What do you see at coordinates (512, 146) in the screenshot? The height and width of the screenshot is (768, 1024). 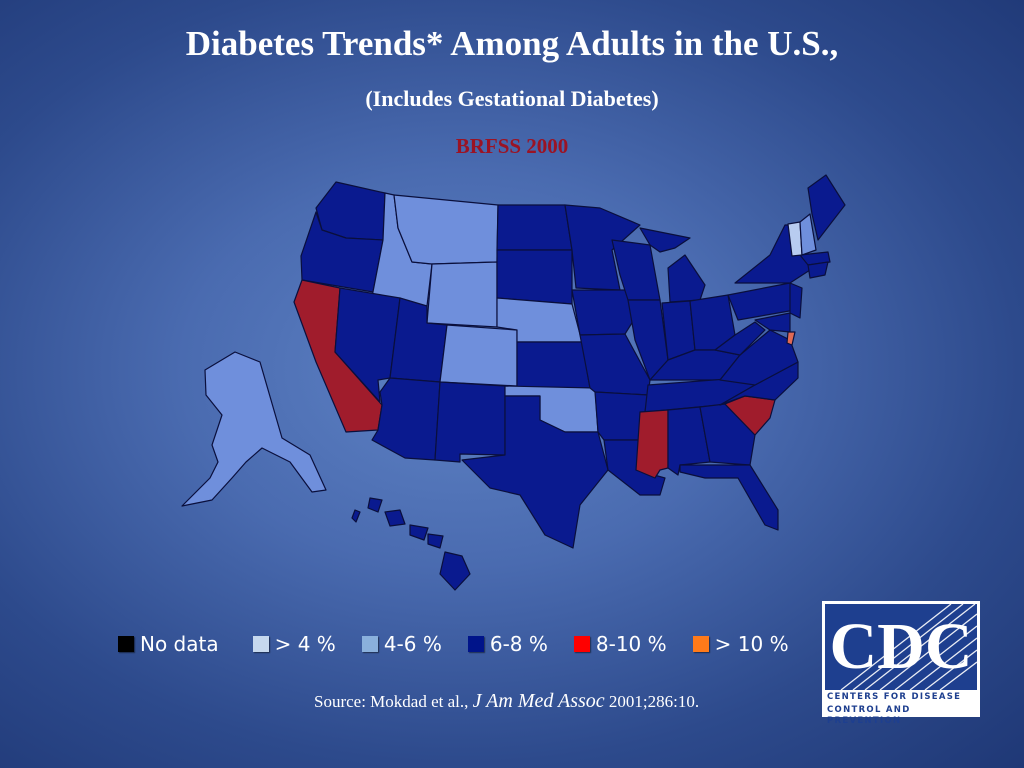 I see `survey-year-label: BRFSS 2000` at bounding box center [512, 146].